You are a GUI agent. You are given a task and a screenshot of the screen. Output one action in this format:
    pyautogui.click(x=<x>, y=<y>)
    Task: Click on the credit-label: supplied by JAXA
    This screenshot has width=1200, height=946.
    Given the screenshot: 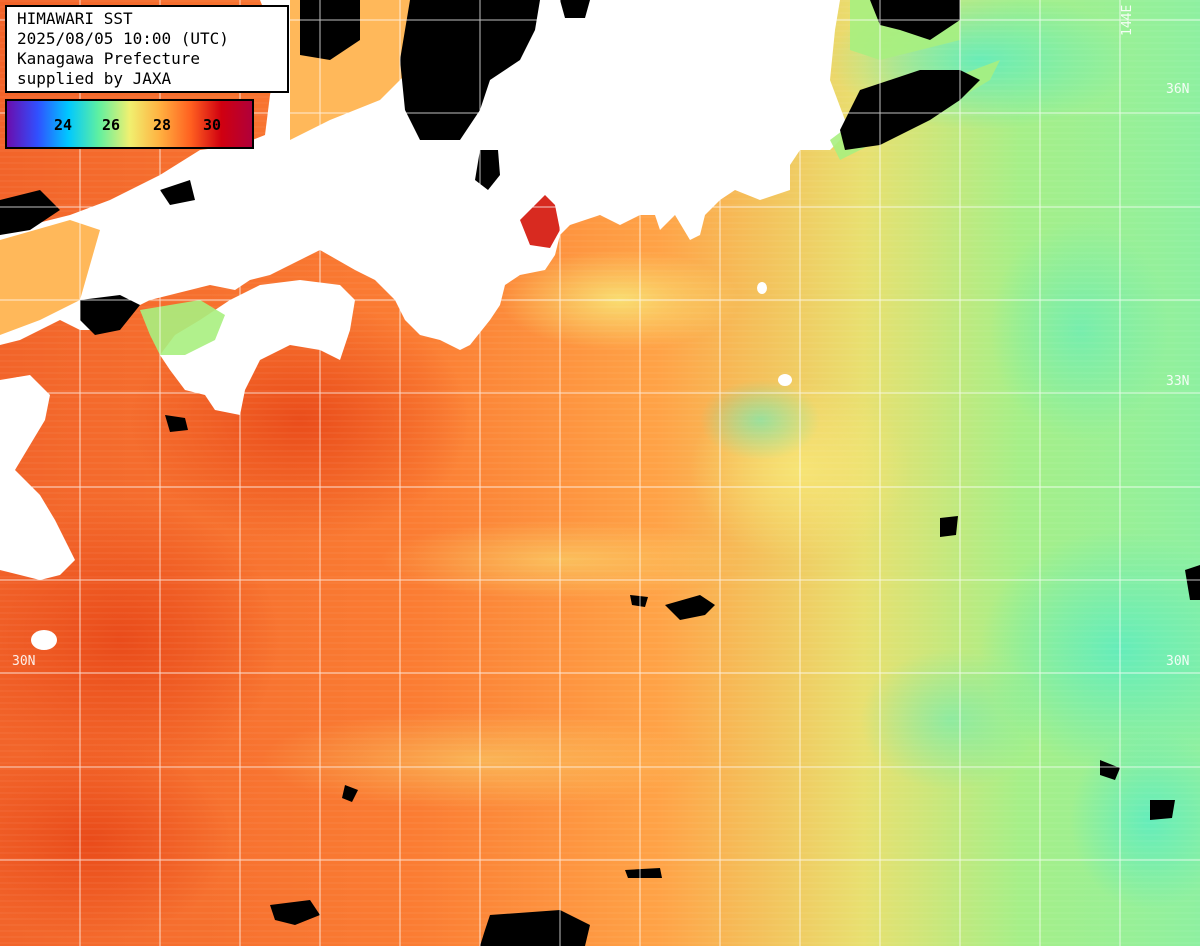 What is the action you would take?
    pyautogui.click(x=94, y=78)
    